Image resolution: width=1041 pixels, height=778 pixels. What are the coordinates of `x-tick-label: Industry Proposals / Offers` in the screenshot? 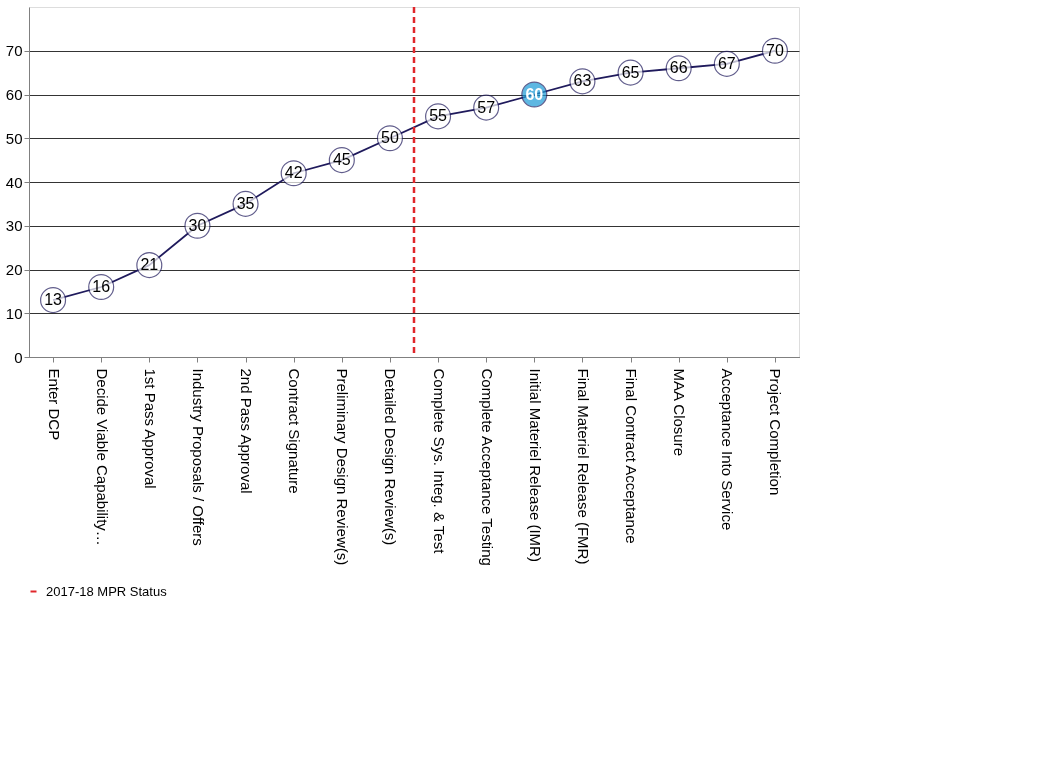 It's located at (198, 457).